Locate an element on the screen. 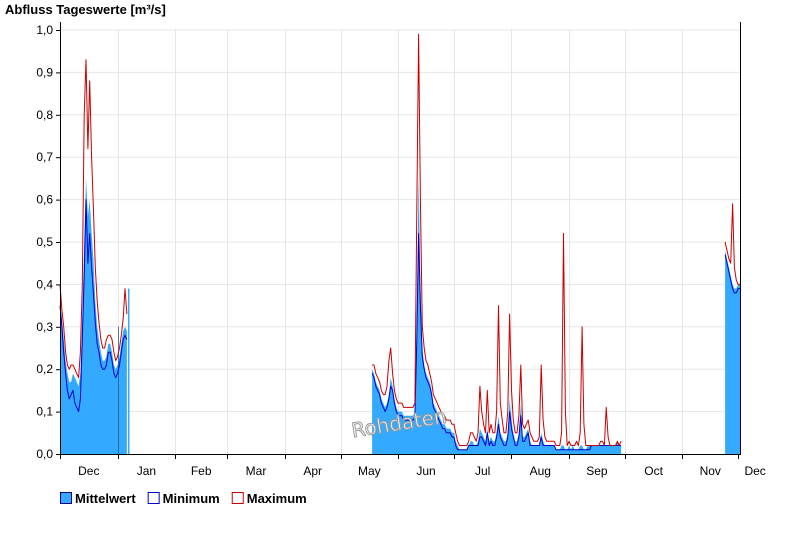 This screenshot has width=800, height=550. y-tick-label: 0,7 is located at coordinates (44, 157).